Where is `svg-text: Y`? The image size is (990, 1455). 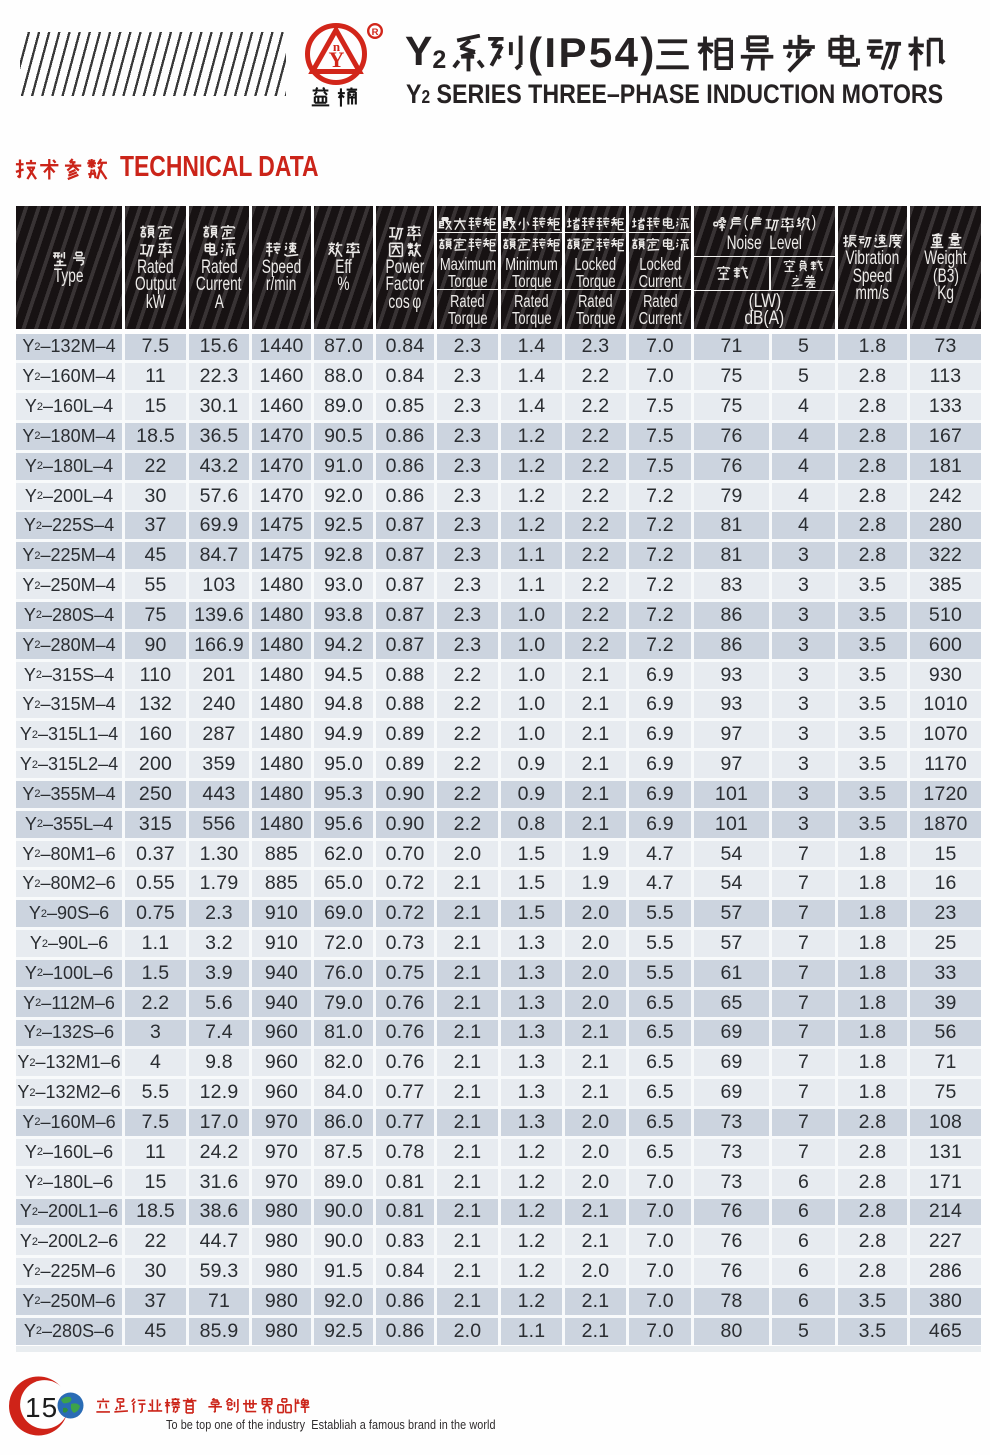
svg-text: Y is located at coordinates (337, 59).